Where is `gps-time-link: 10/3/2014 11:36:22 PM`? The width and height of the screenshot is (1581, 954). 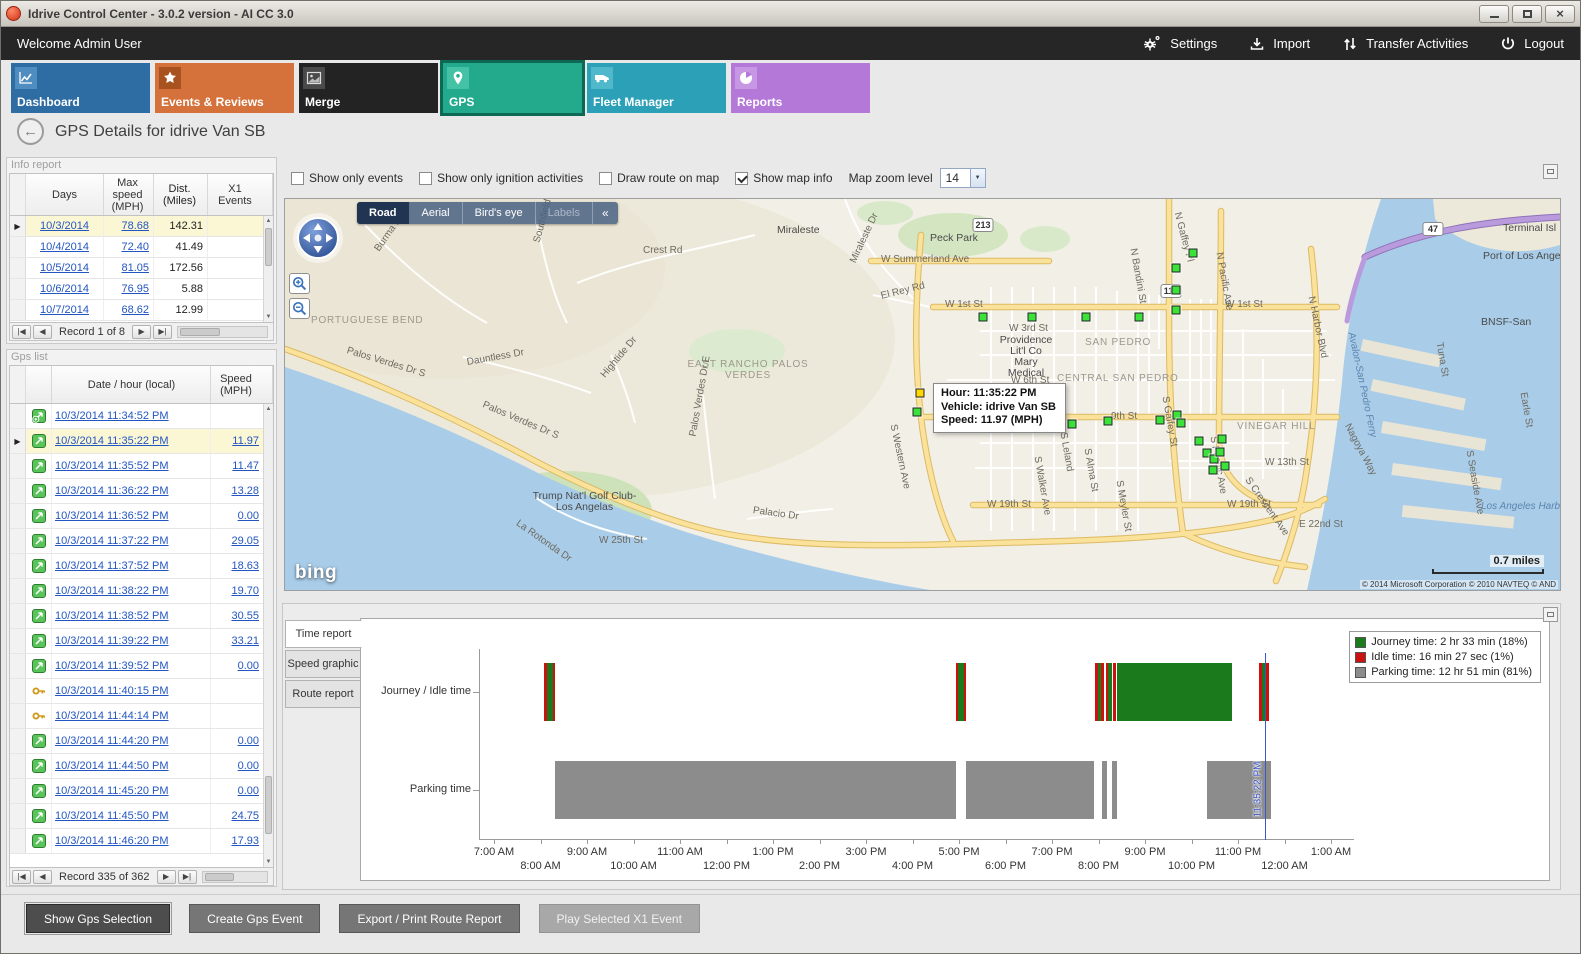
gps-time-link: 10/3/2014 11:36:22 PM is located at coordinates (112, 491).